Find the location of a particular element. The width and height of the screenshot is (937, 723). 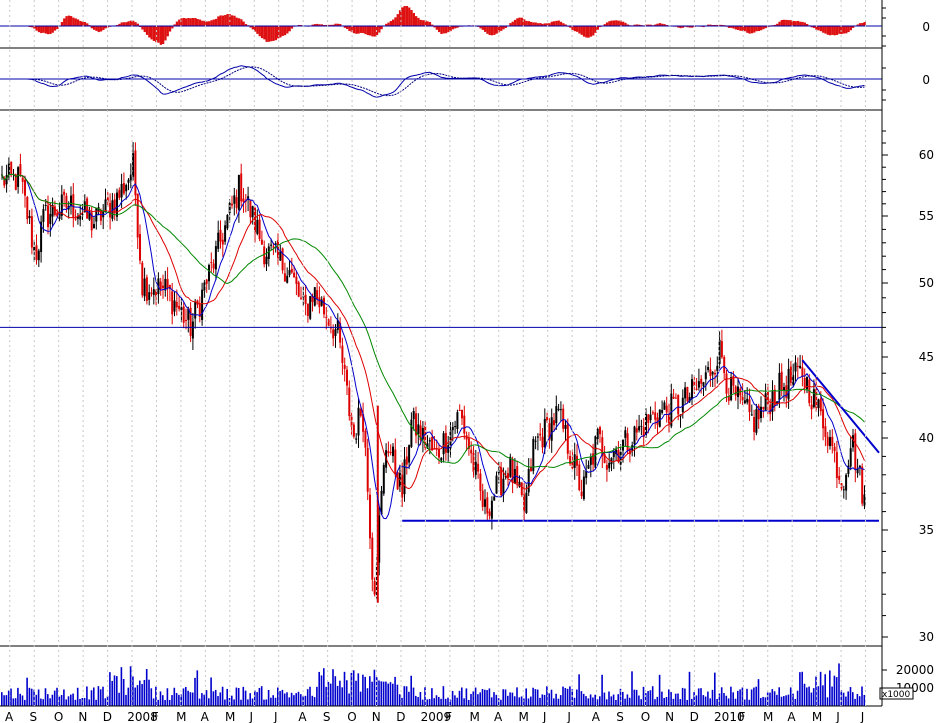

month-label: F is located at coordinates (155, 716).